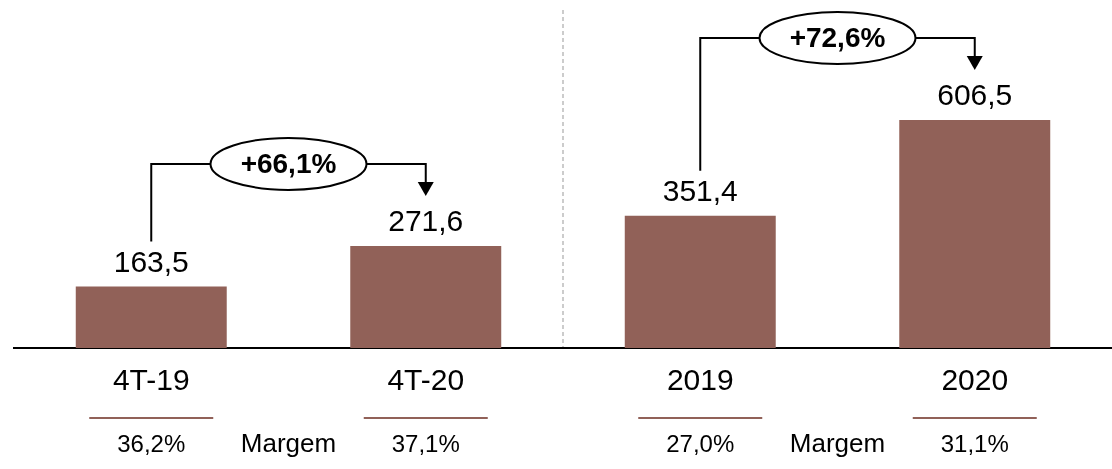 Image resolution: width=1112 pixels, height=469 pixels. What do you see at coordinates (151, 380) in the screenshot?
I see `x-tick-label: 4T-19` at bounding box center [151, 380].